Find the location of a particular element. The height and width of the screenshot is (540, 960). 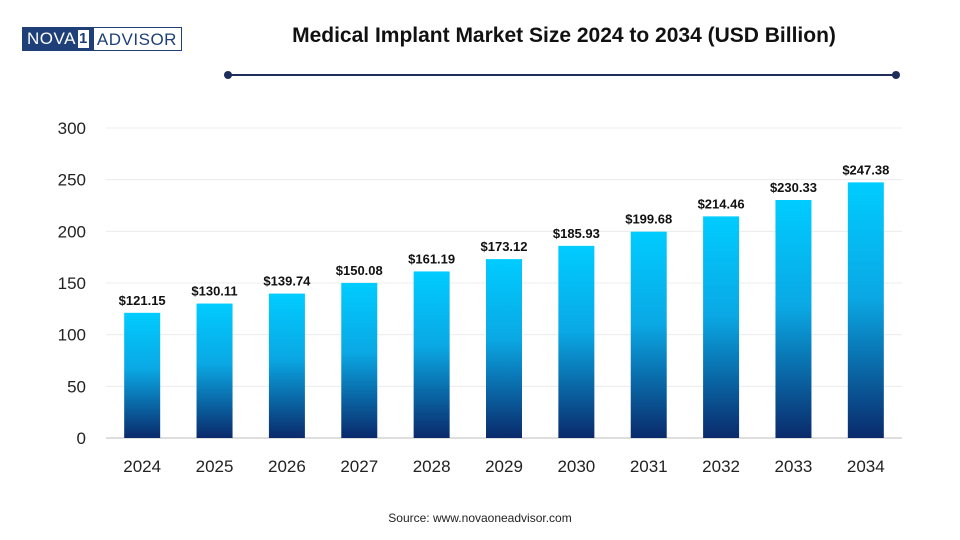

data-label-2027: $150.08 is located at coordinates (359, 270).